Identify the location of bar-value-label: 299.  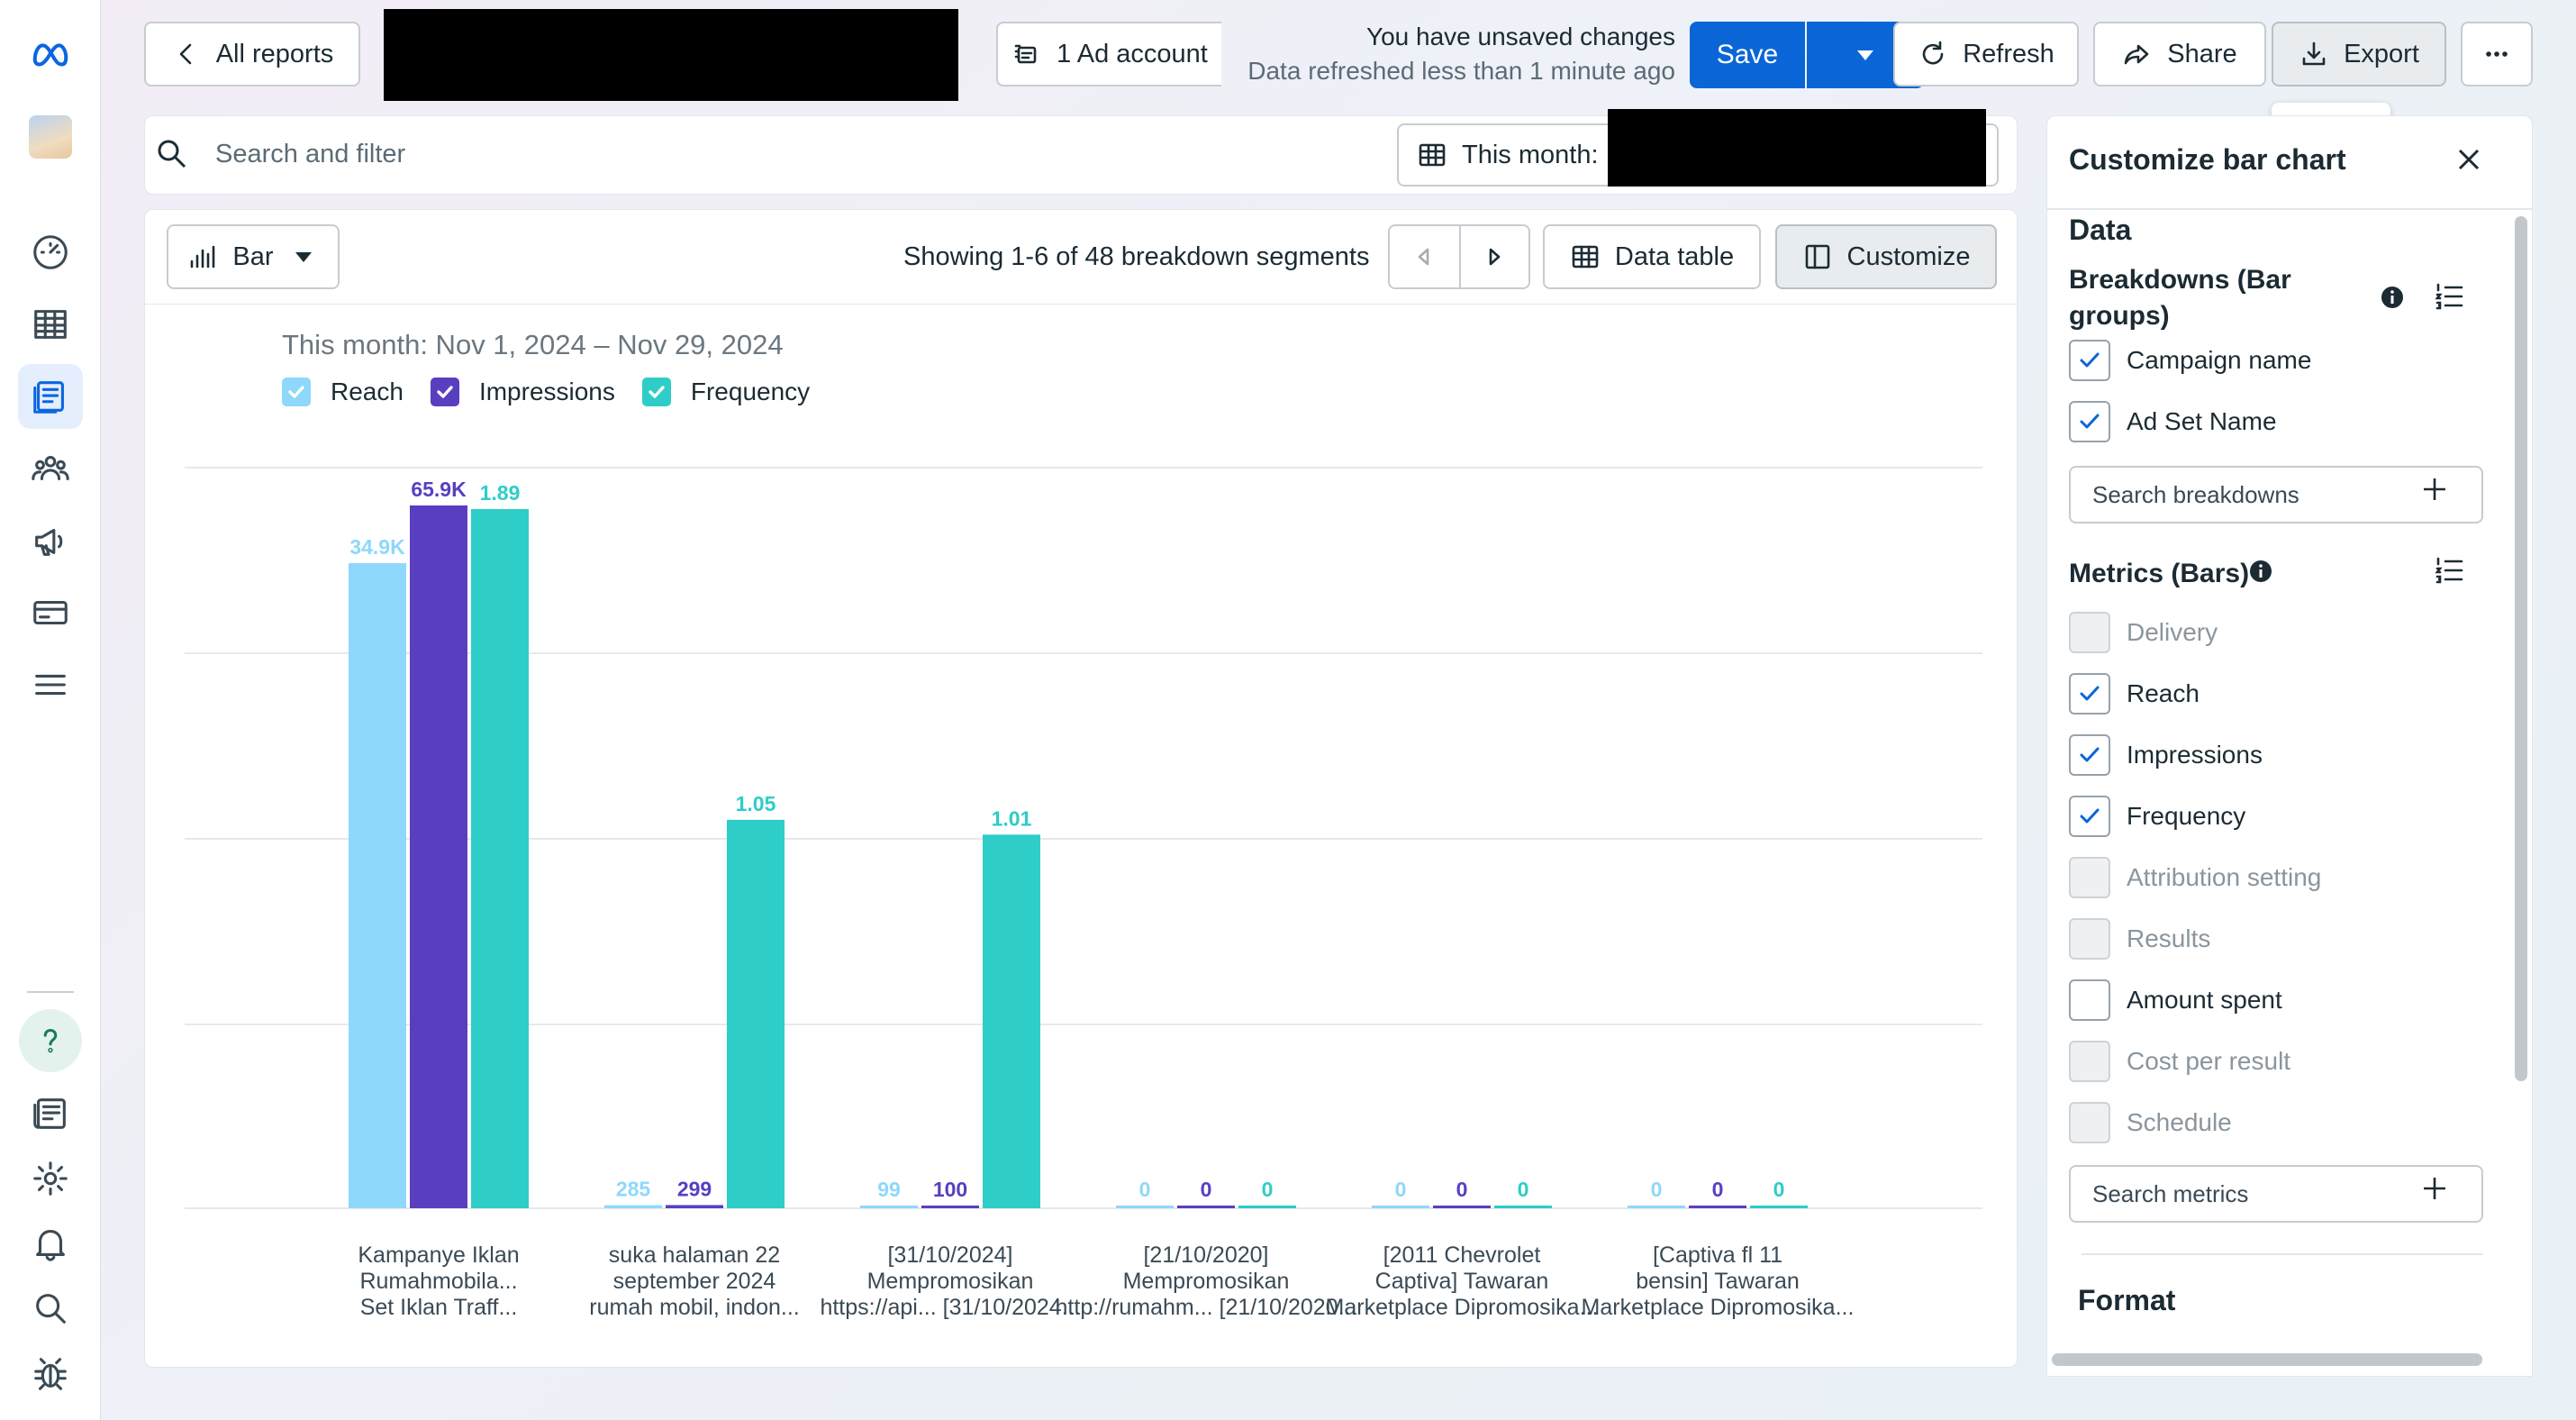
(694, 1188).